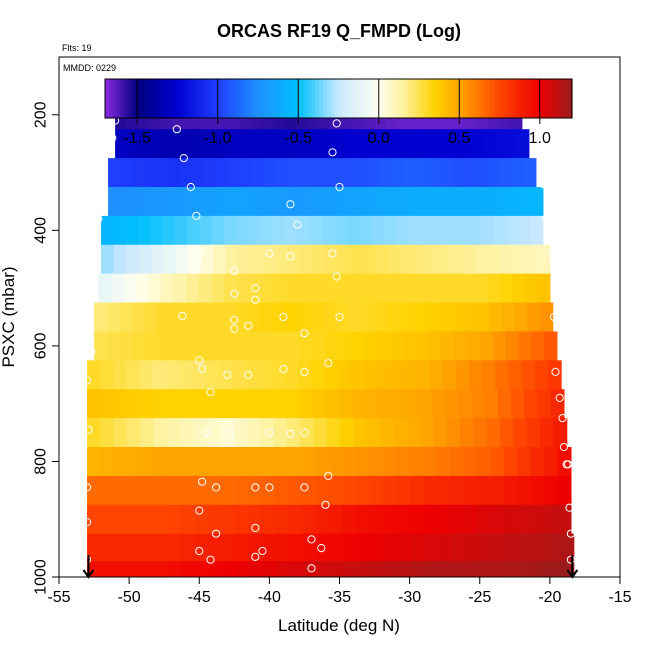 The width and height of the screenshot is (650, 650). Describe the element at coordinates (9, 316) in the screenshot. I see `y-axis-label: PSXC (mbar)` at that location.